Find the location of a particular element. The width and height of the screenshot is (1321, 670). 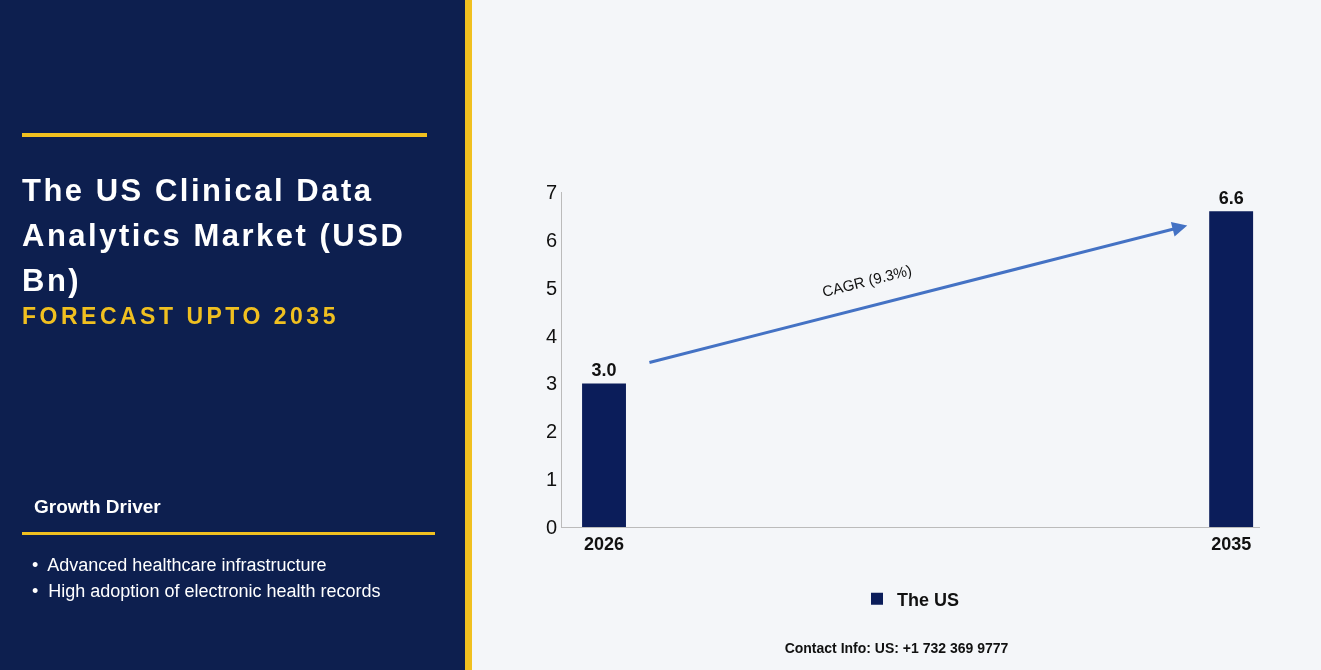

data-label: 6.6 is located at coordinates (1231, 198).